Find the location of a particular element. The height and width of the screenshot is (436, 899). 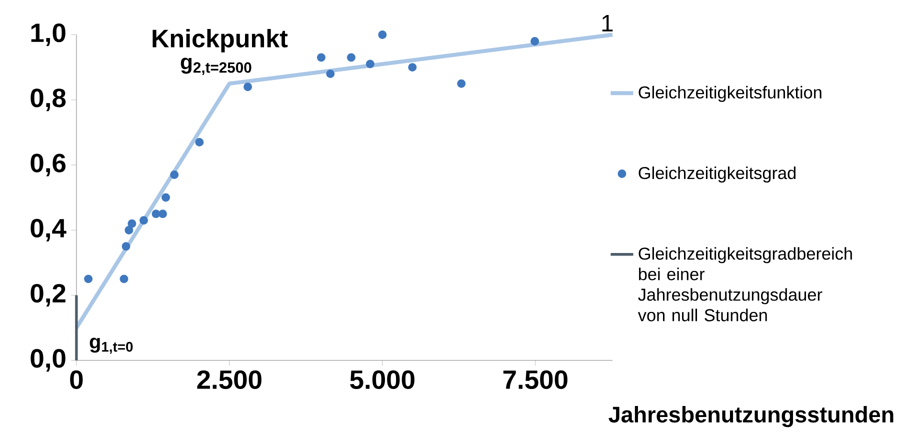

y-tick-label: 0,8 is located at coordinates (48, 100).